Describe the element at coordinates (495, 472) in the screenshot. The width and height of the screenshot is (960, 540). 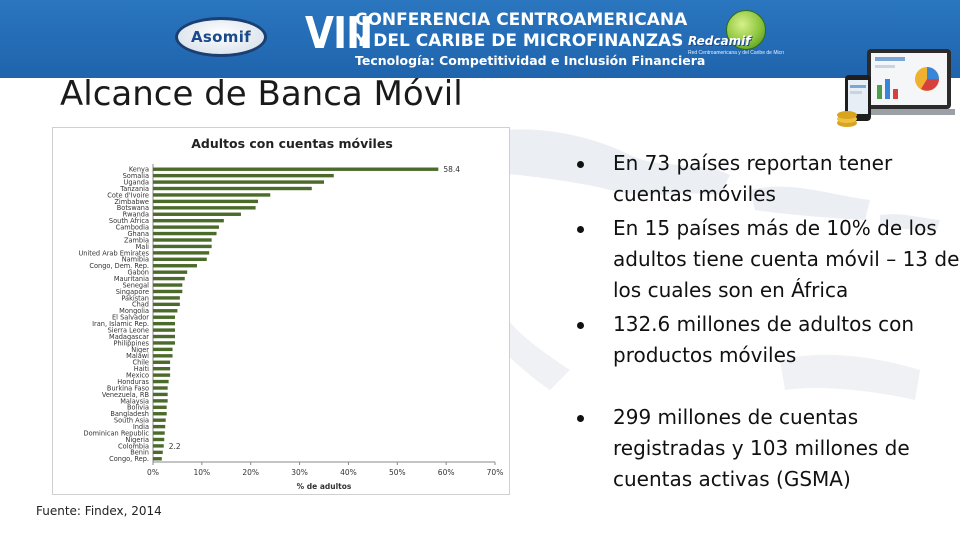
I see `x-tick-label: 70%` at that location.